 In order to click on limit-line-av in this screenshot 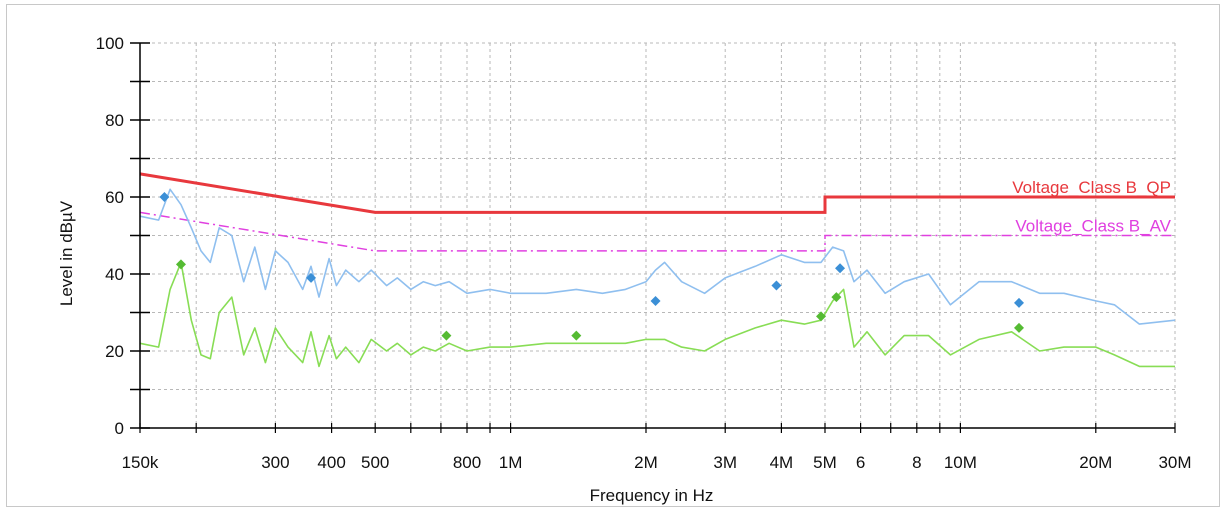, I will do `click(657, 231)`.